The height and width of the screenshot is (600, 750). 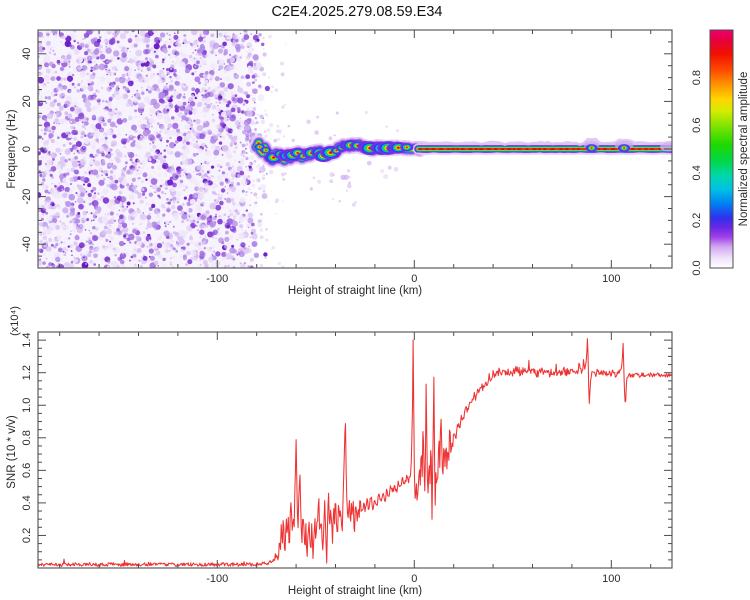 What do you see at coordinates (27, 197) in the screenshot?
I see `y-tick-label: -20` at bounding box center [27, 197].